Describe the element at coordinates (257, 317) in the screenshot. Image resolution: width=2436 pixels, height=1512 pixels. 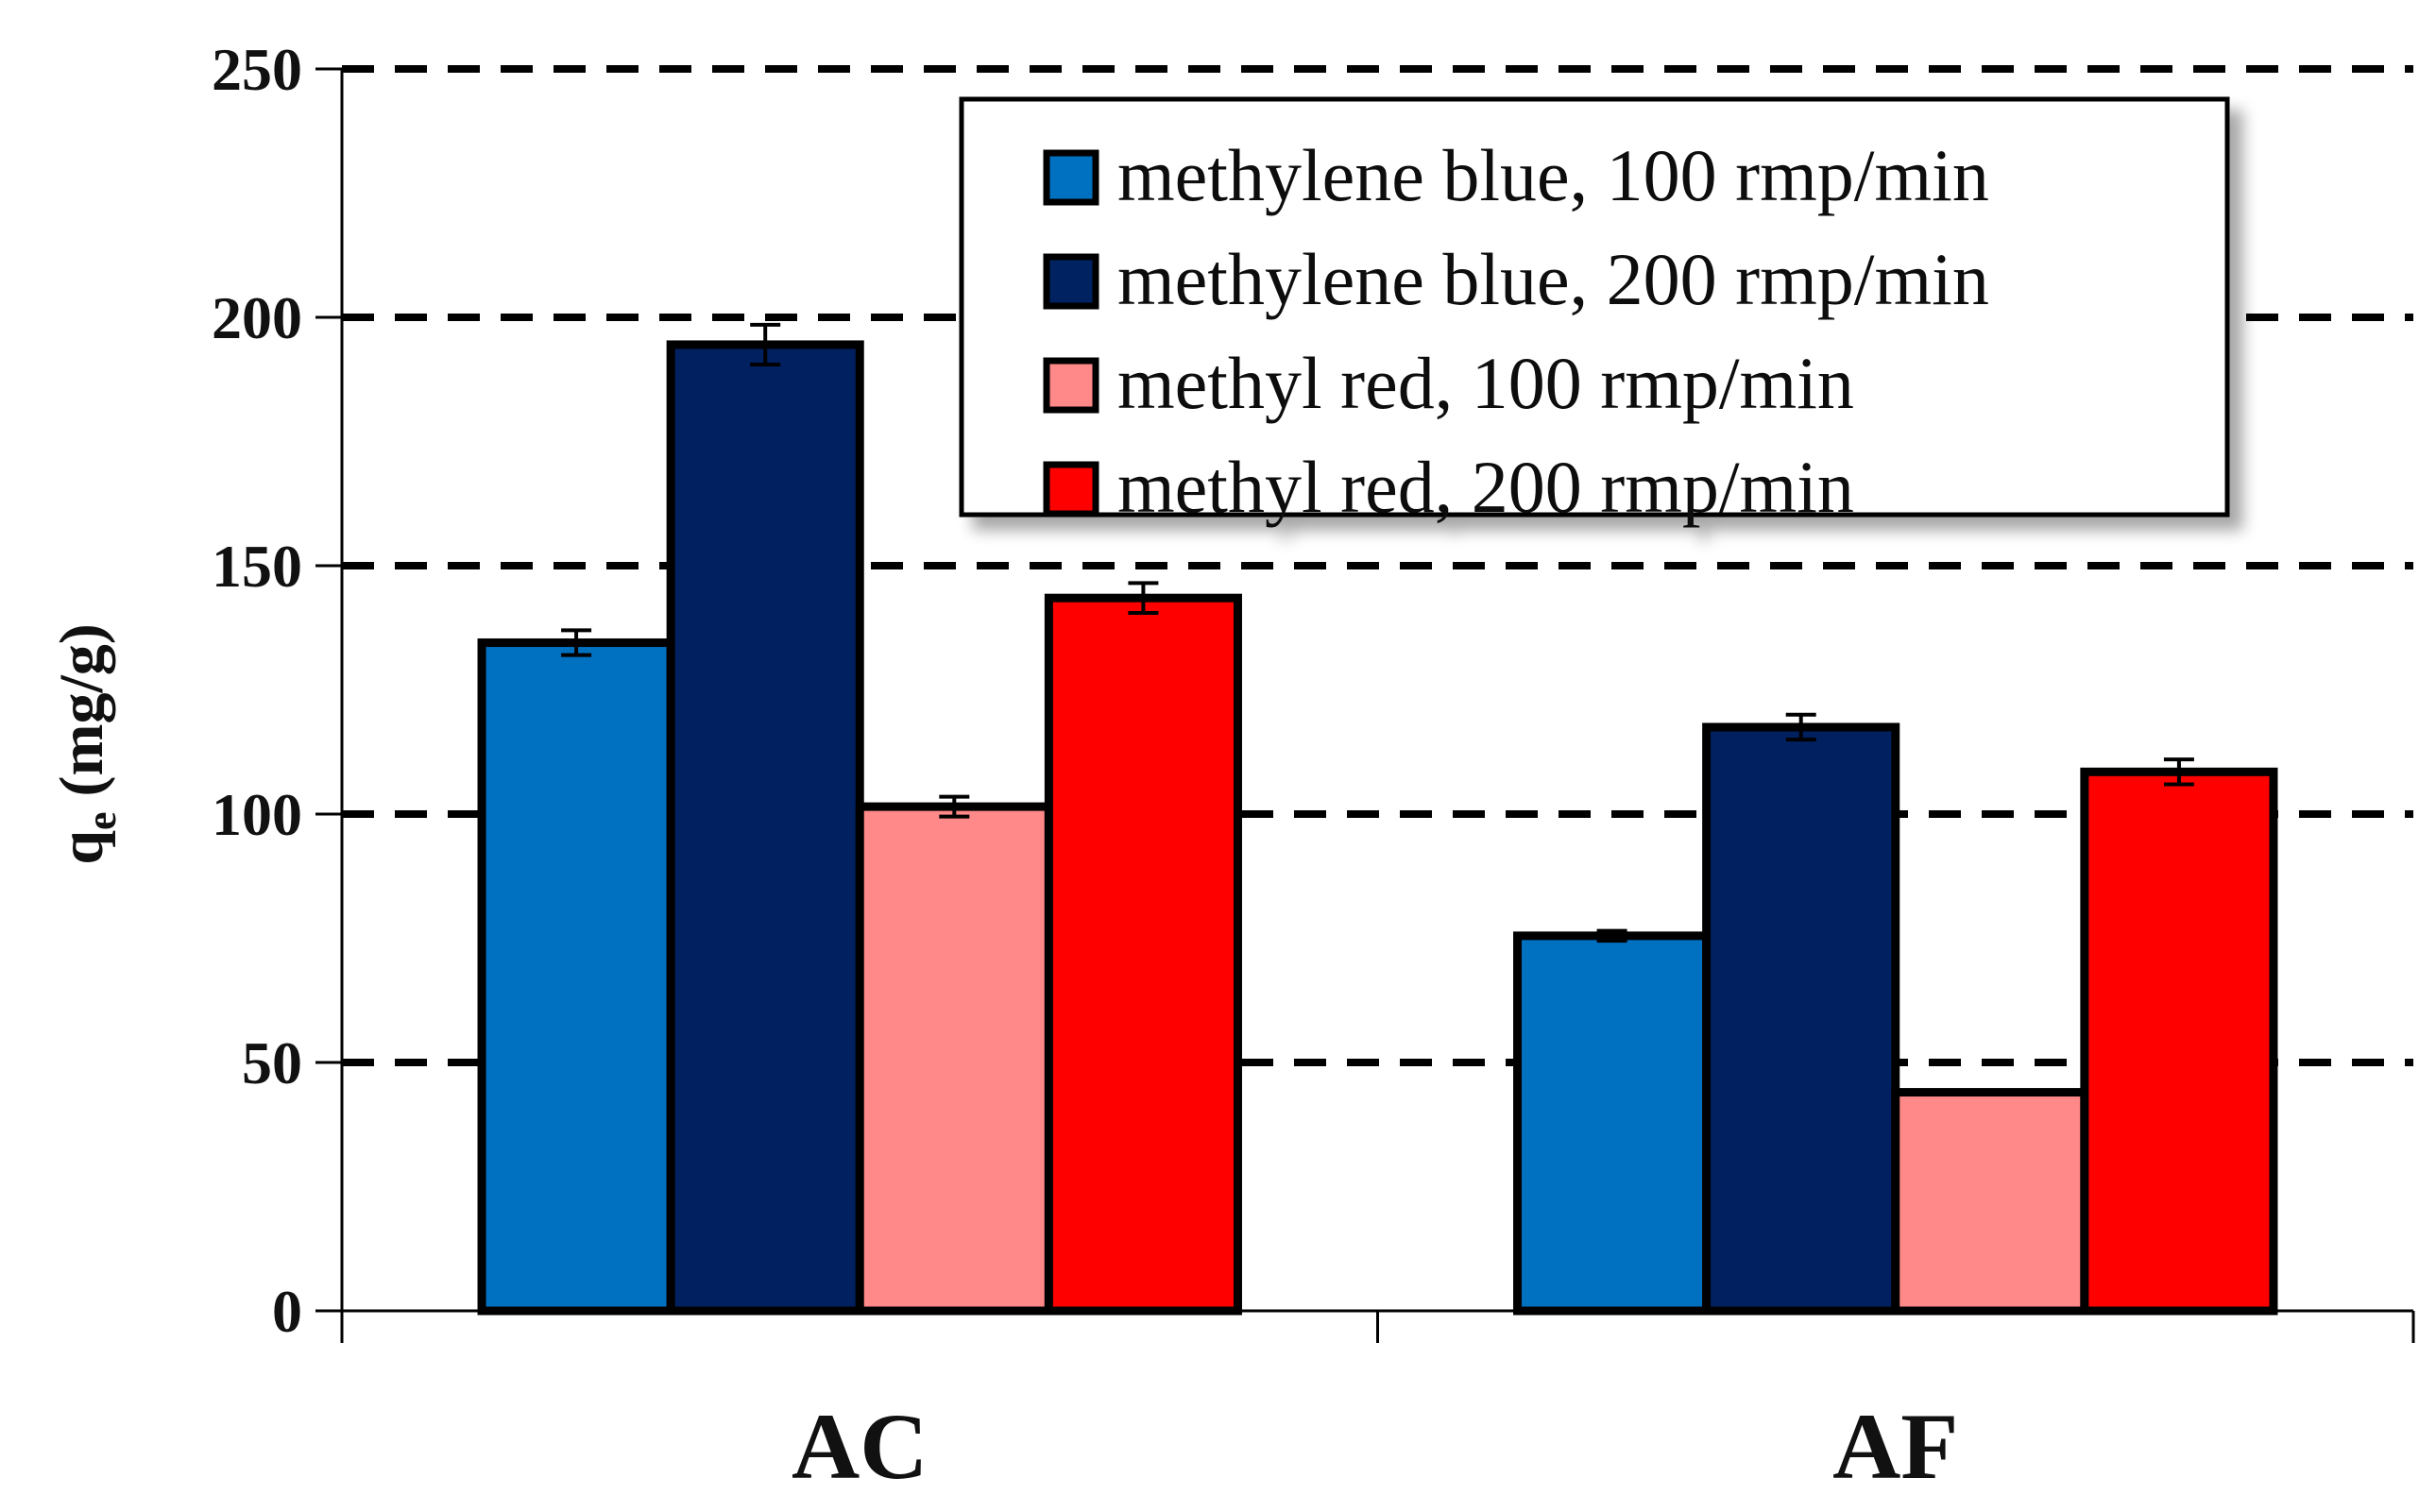
I see `y-tick-label: 200` at that location.